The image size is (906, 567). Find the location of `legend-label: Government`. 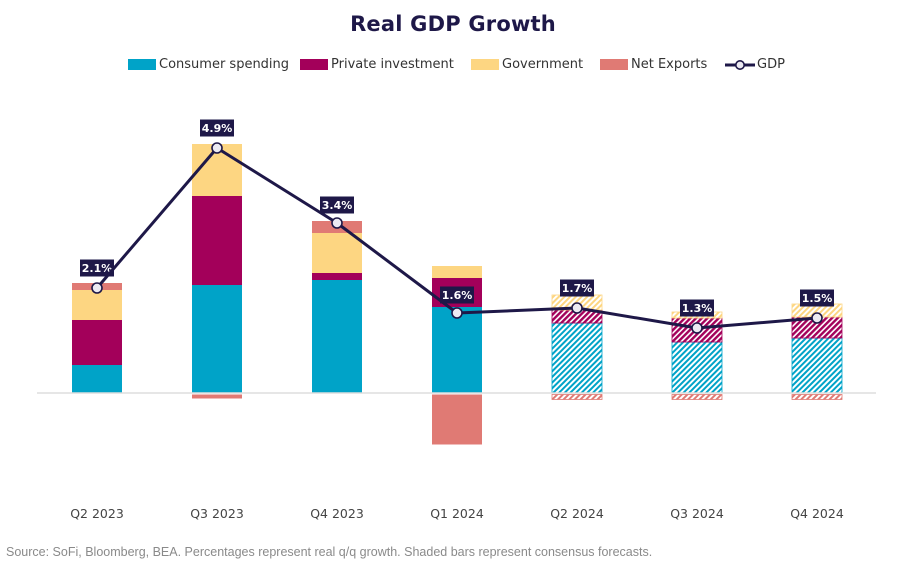

legend-label: Government is located at coordinates (543, 64).